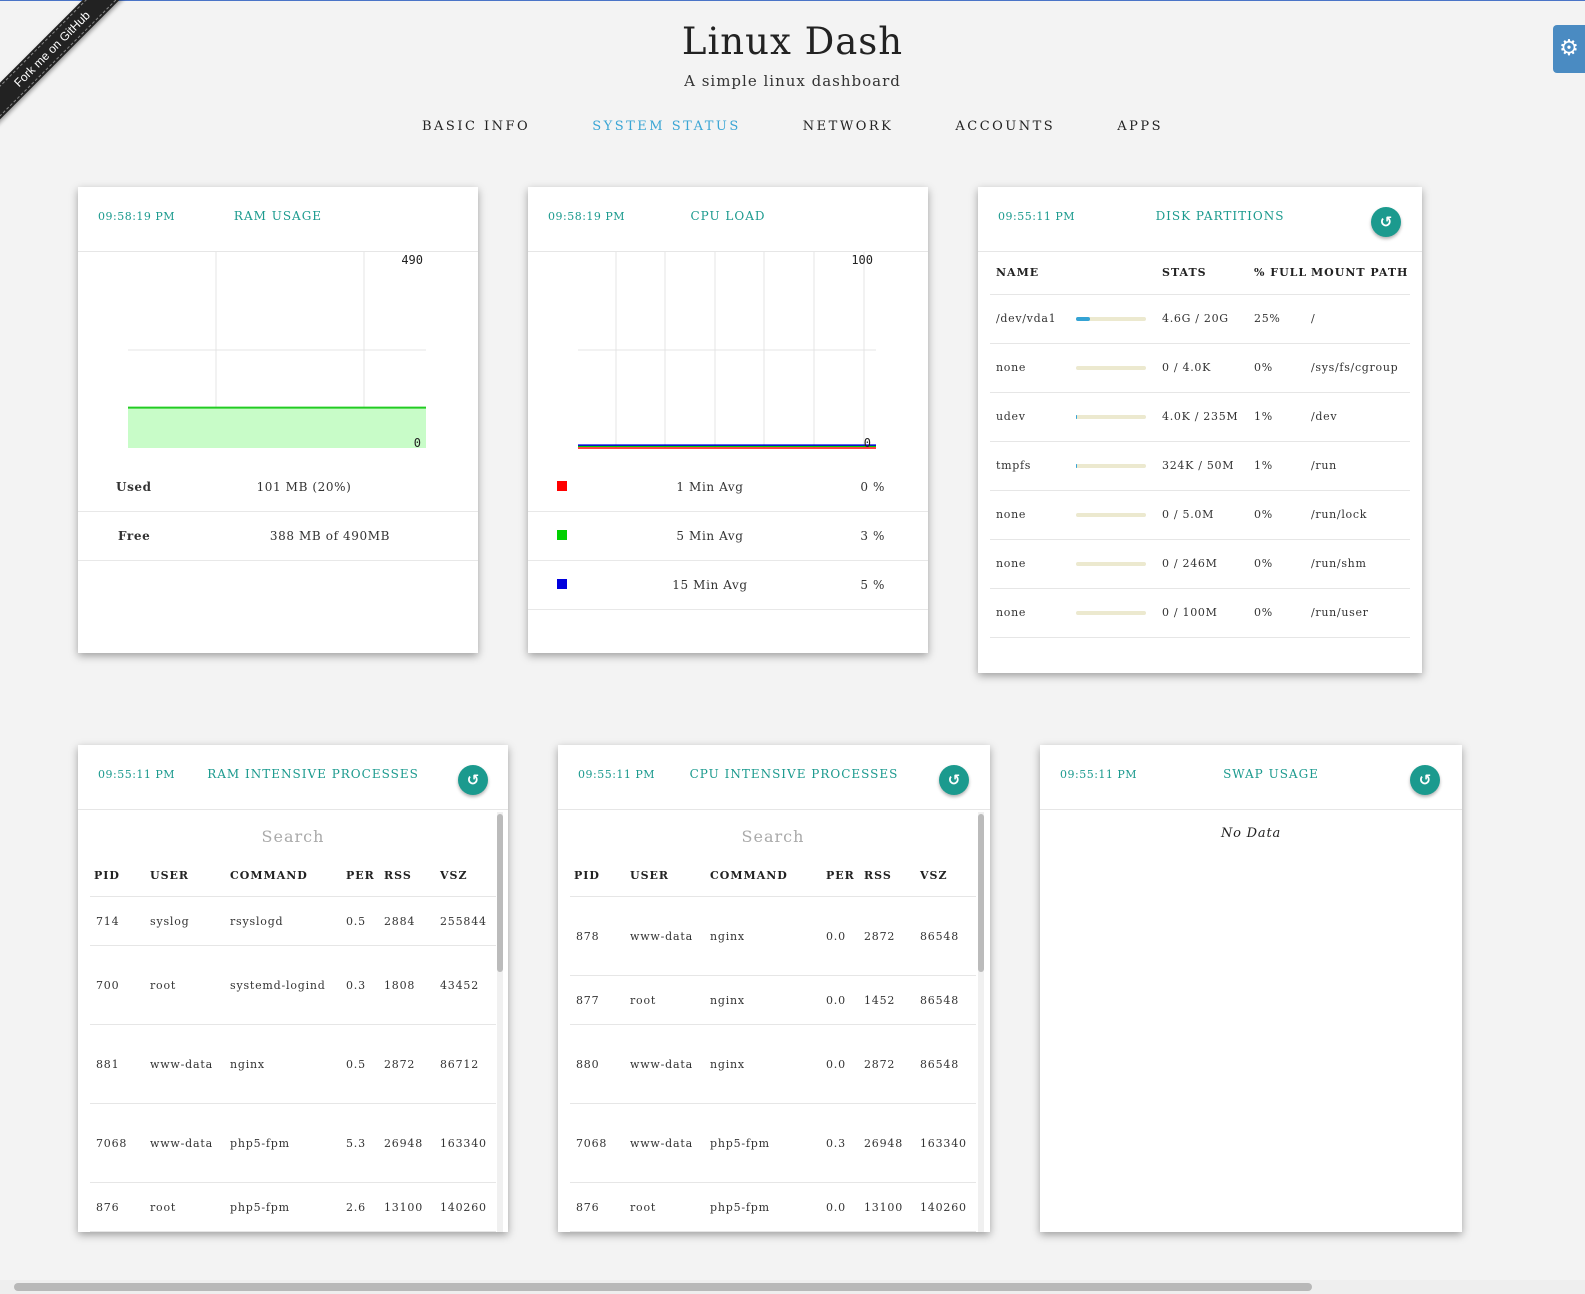 Image resolution: width=1585 pixels, height=1294 pixels. I want to click on cell-per: 2.6, so click(365, 1207).